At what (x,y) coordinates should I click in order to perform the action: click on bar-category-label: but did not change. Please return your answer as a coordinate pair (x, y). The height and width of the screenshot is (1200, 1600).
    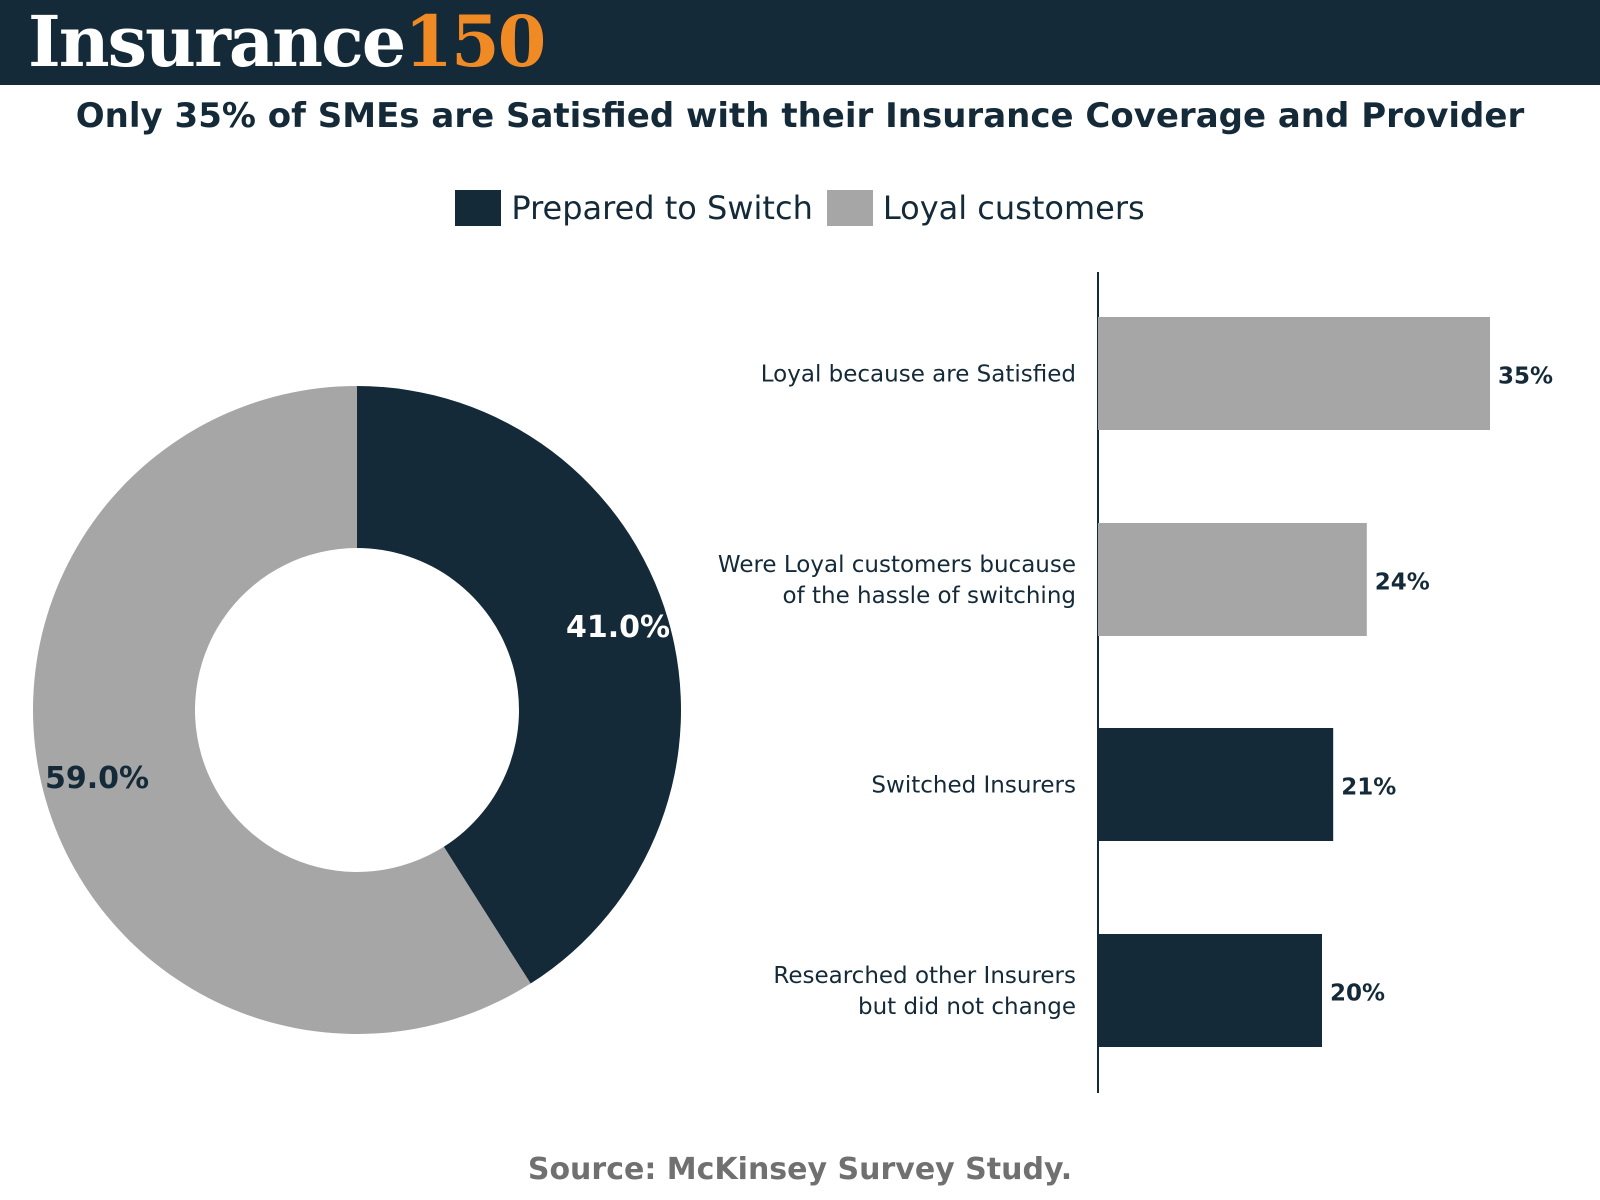
    Looking at the image, I should click on (967, 1007).